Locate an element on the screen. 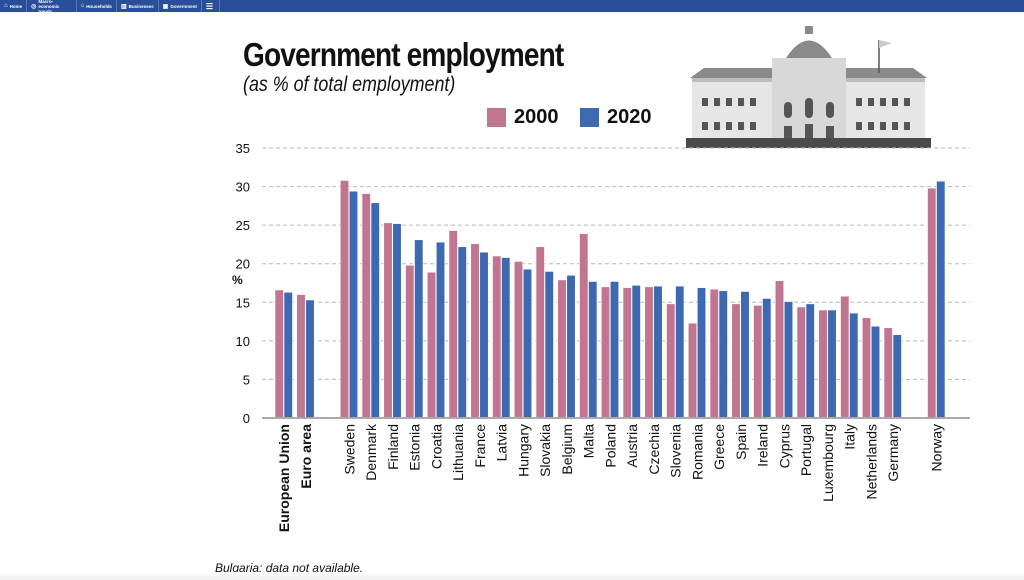 The height and width of the screenshot is (580, 1024). x-tick-label: Luxembourg is located at coordinates (828, 463).